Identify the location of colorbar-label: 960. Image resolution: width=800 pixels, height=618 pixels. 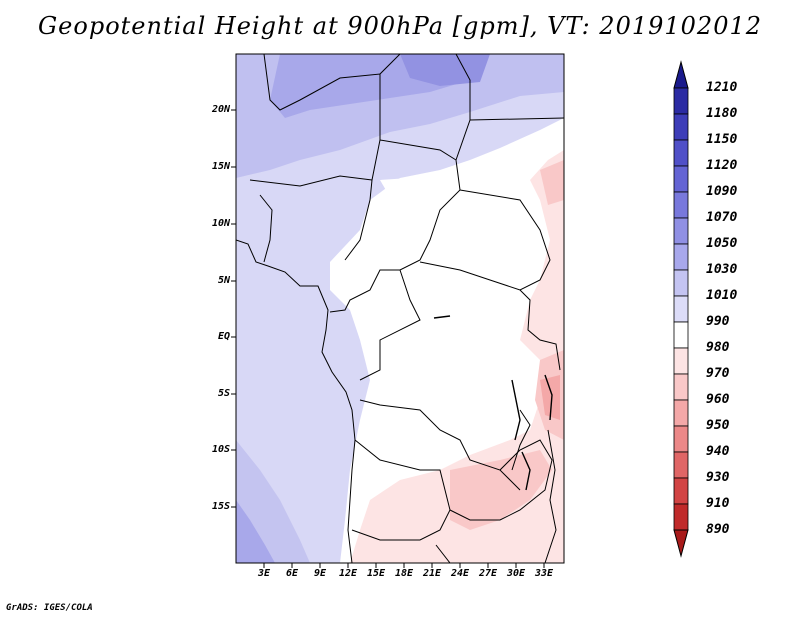
(718, 399).